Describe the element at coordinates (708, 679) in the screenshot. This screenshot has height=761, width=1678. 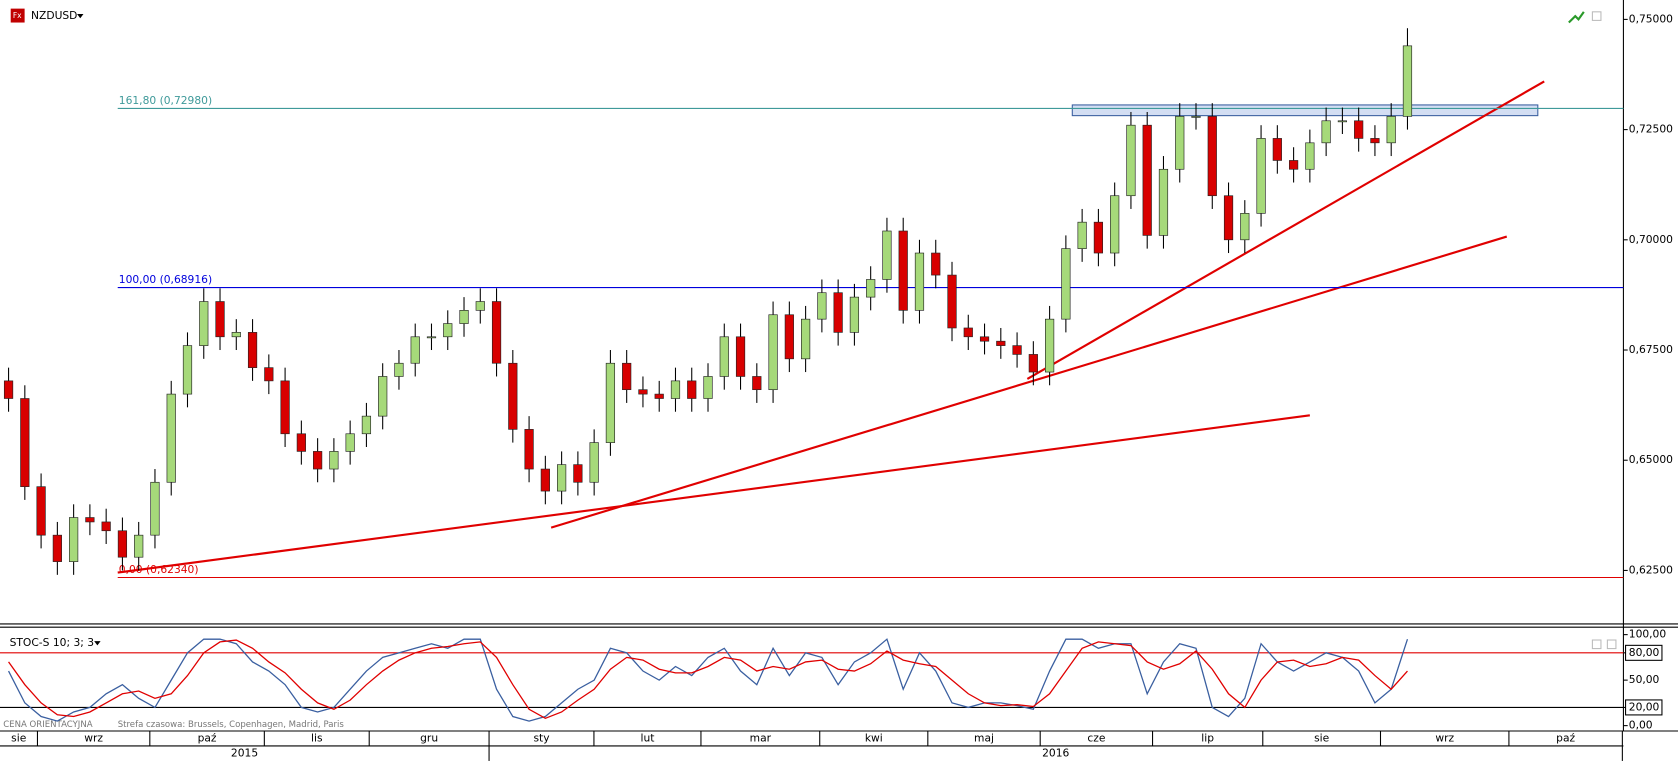
I see `indicator-line` at that location.